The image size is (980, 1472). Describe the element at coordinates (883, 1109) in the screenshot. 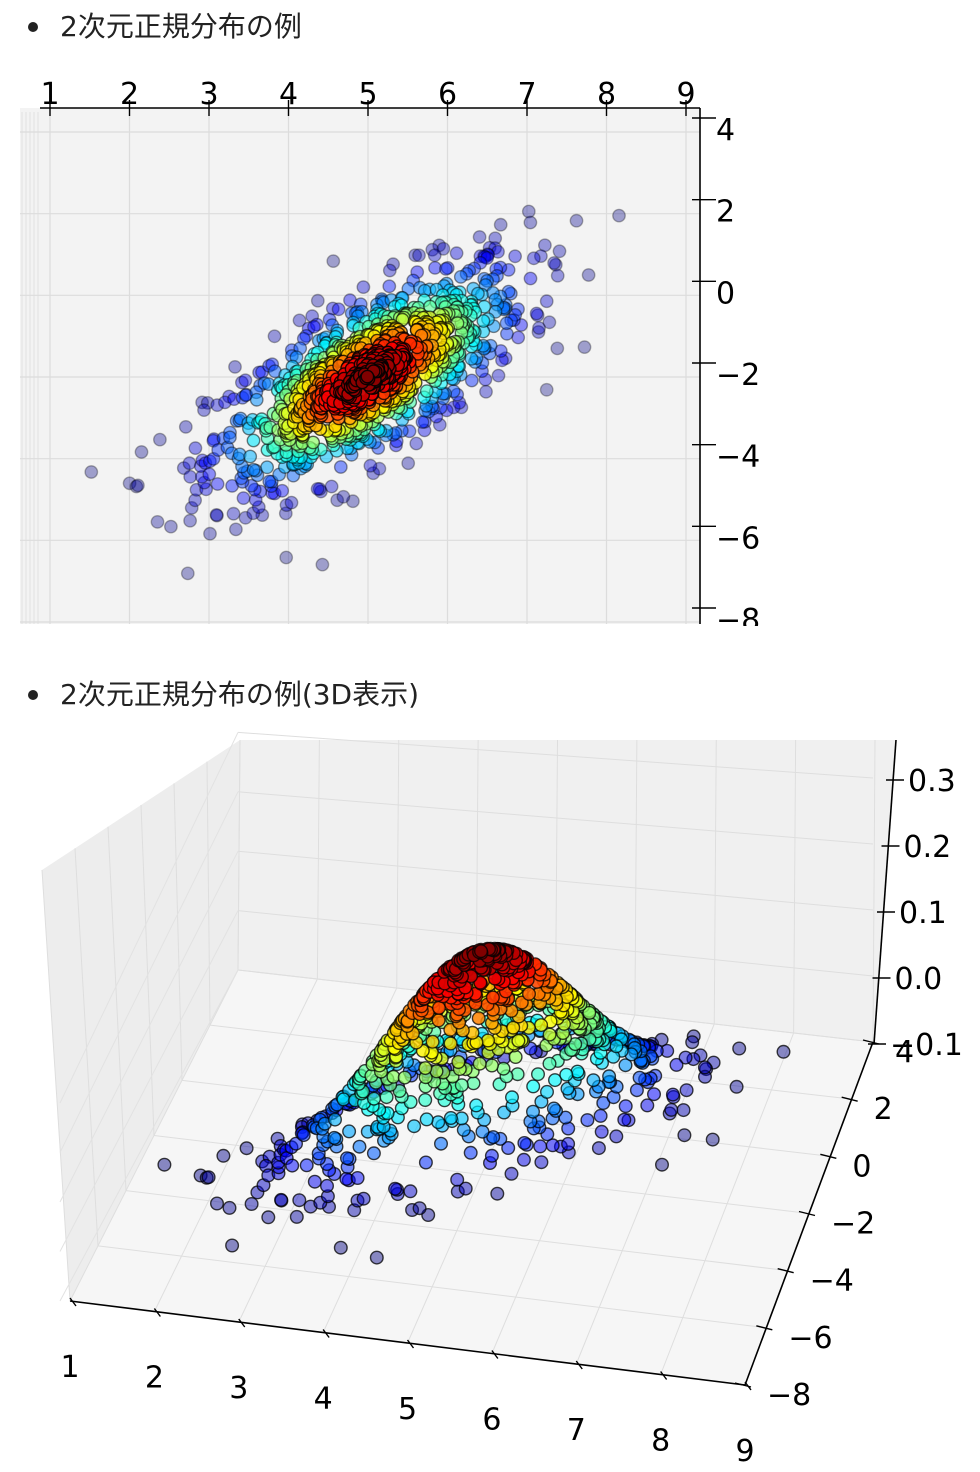

I see `y-tick-label: 2` at that location.